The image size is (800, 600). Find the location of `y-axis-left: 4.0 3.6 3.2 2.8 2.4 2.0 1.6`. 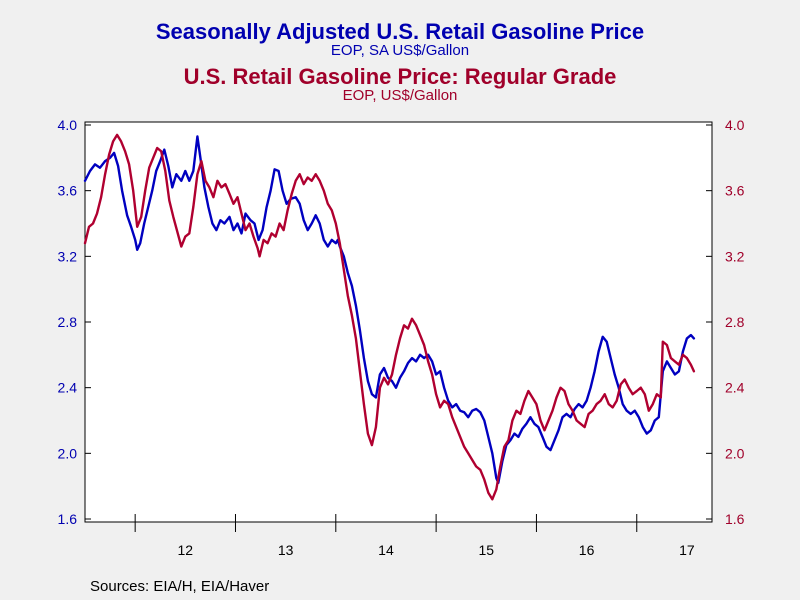

y-axis-left: 4.0 3.6 3.2 2.8 2.4 2.0 1.6 is located at coordinates (74, 322).